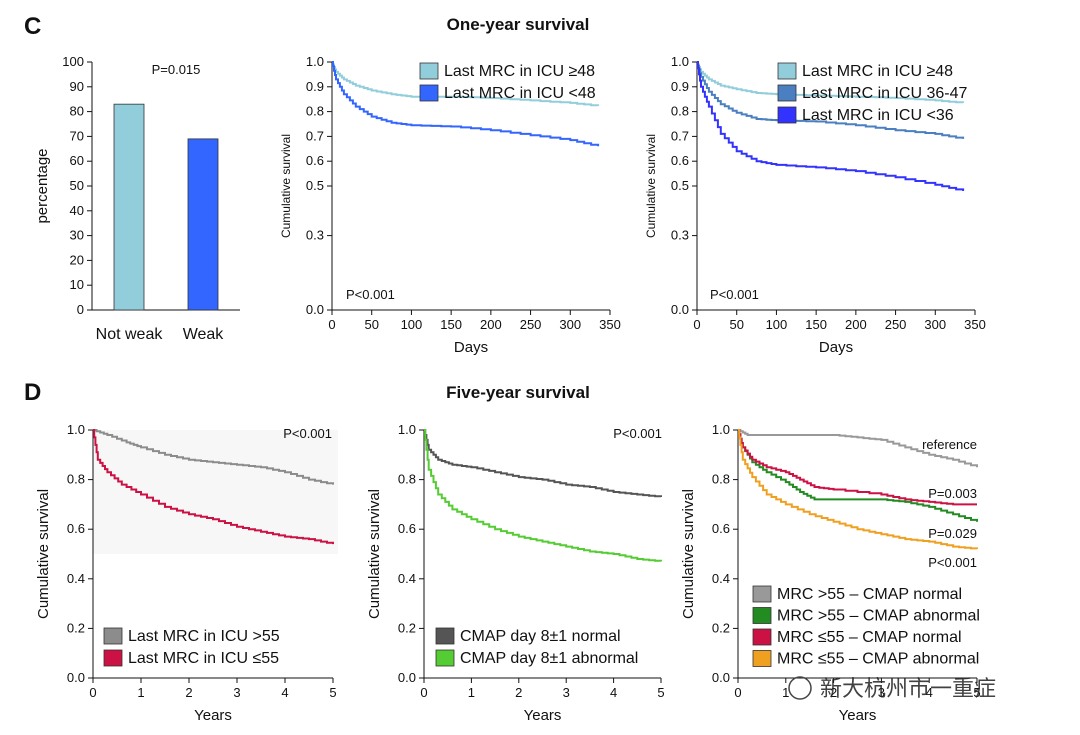 The height and width of the screenshot is (735, 1080). Describe the element at coordinates (76, 677) in the screenshot. I see `d1-y-tick-label: 0.0` at that location.